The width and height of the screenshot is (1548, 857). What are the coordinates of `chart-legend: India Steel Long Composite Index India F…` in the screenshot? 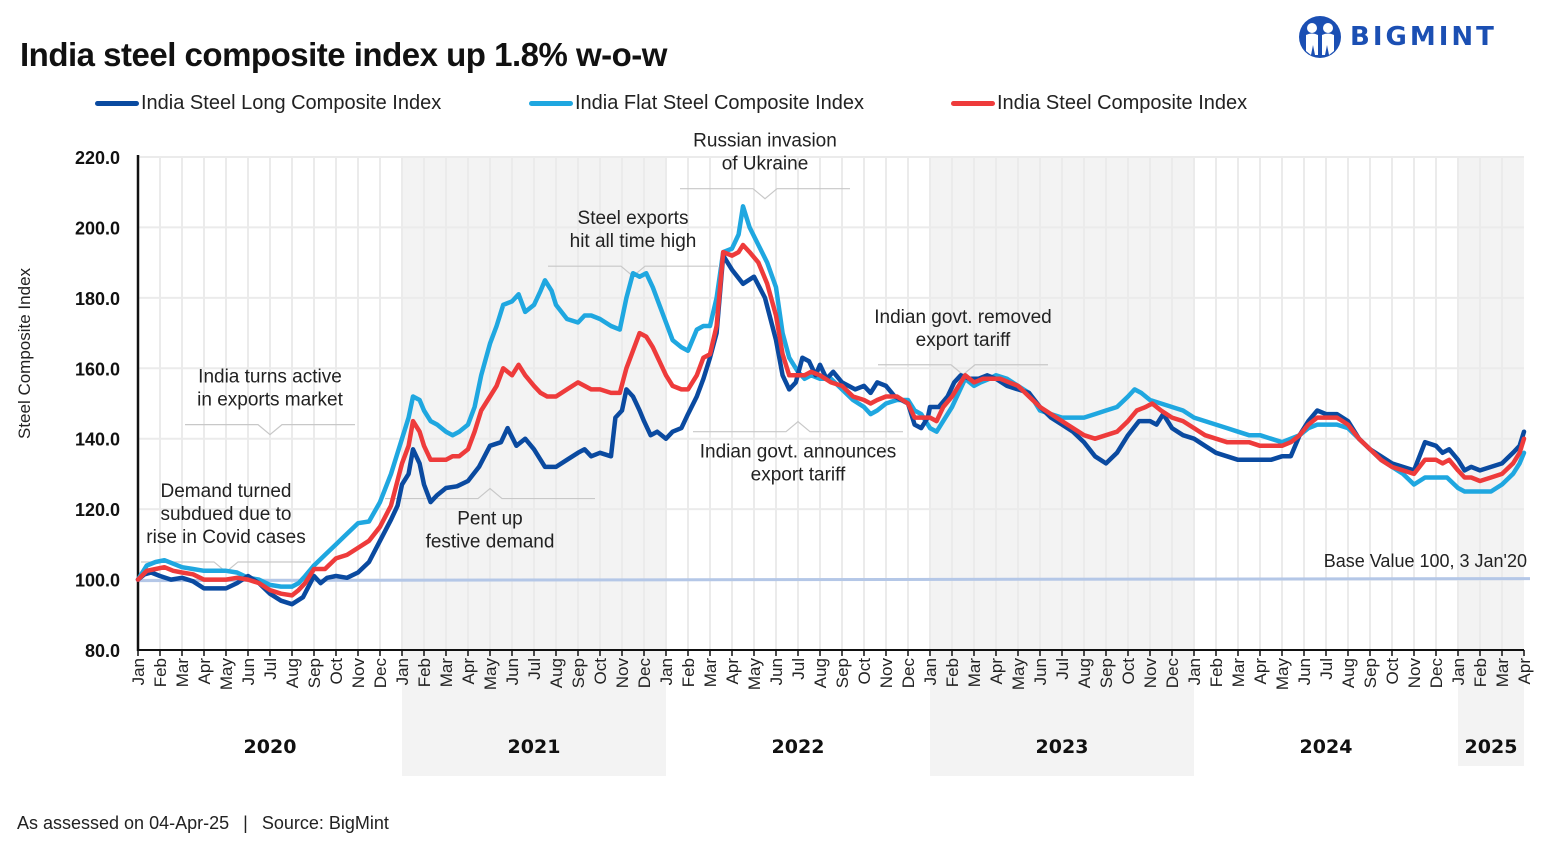 It's located at (774, 105).